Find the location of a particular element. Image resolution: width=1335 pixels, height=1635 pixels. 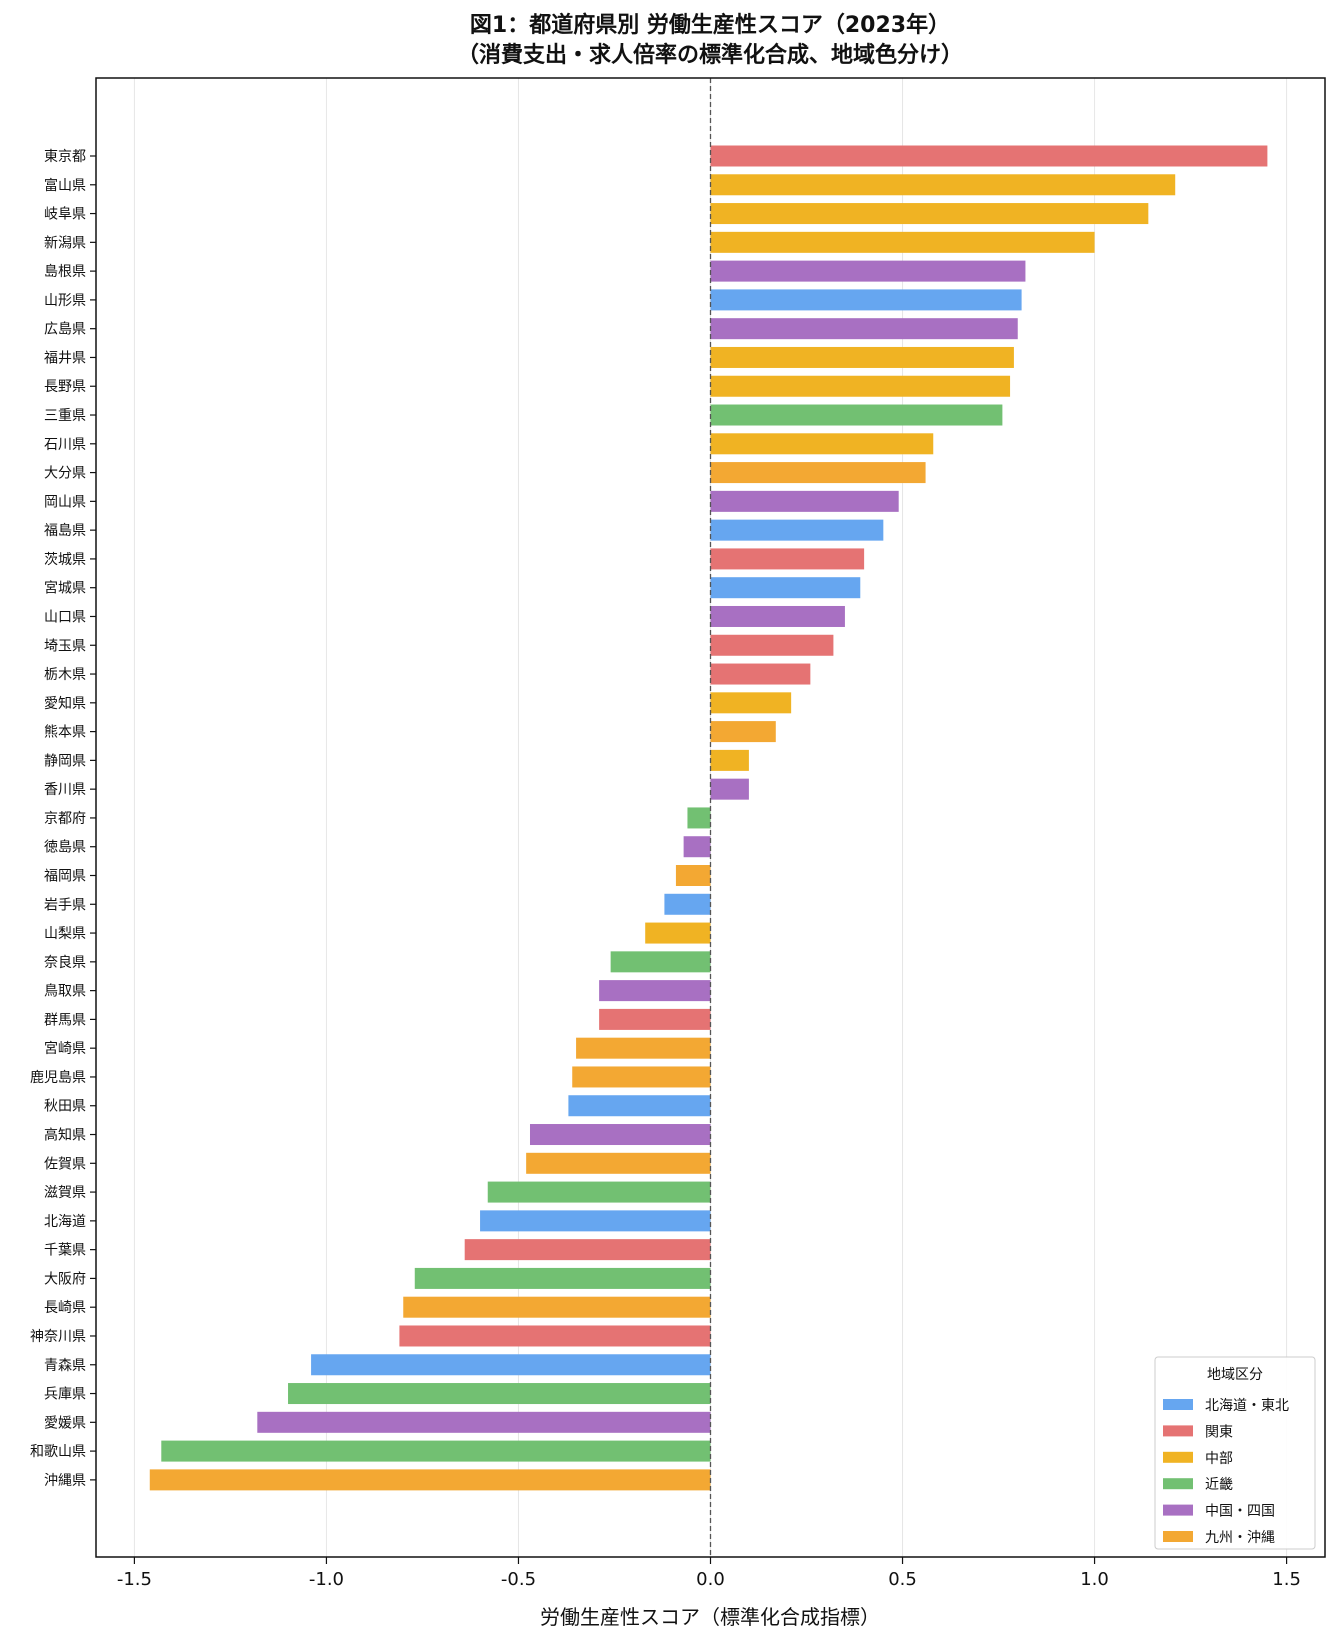

y-tick-label: 山口県 is located at coordinates (65, 617).